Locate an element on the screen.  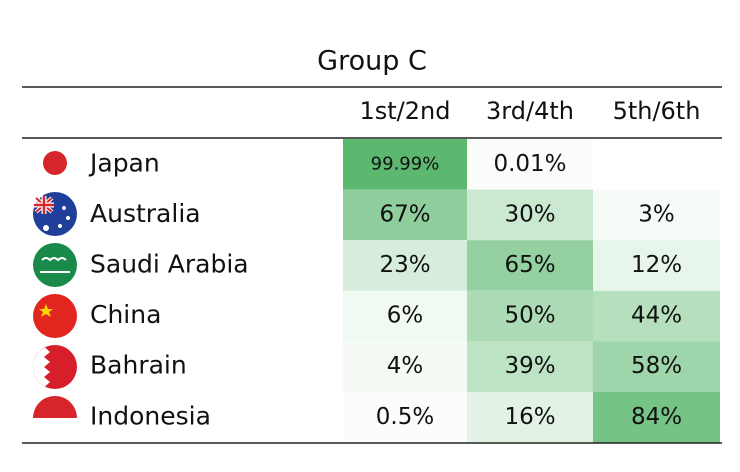
cell-value: 44% is located at coordinates (656, 316).